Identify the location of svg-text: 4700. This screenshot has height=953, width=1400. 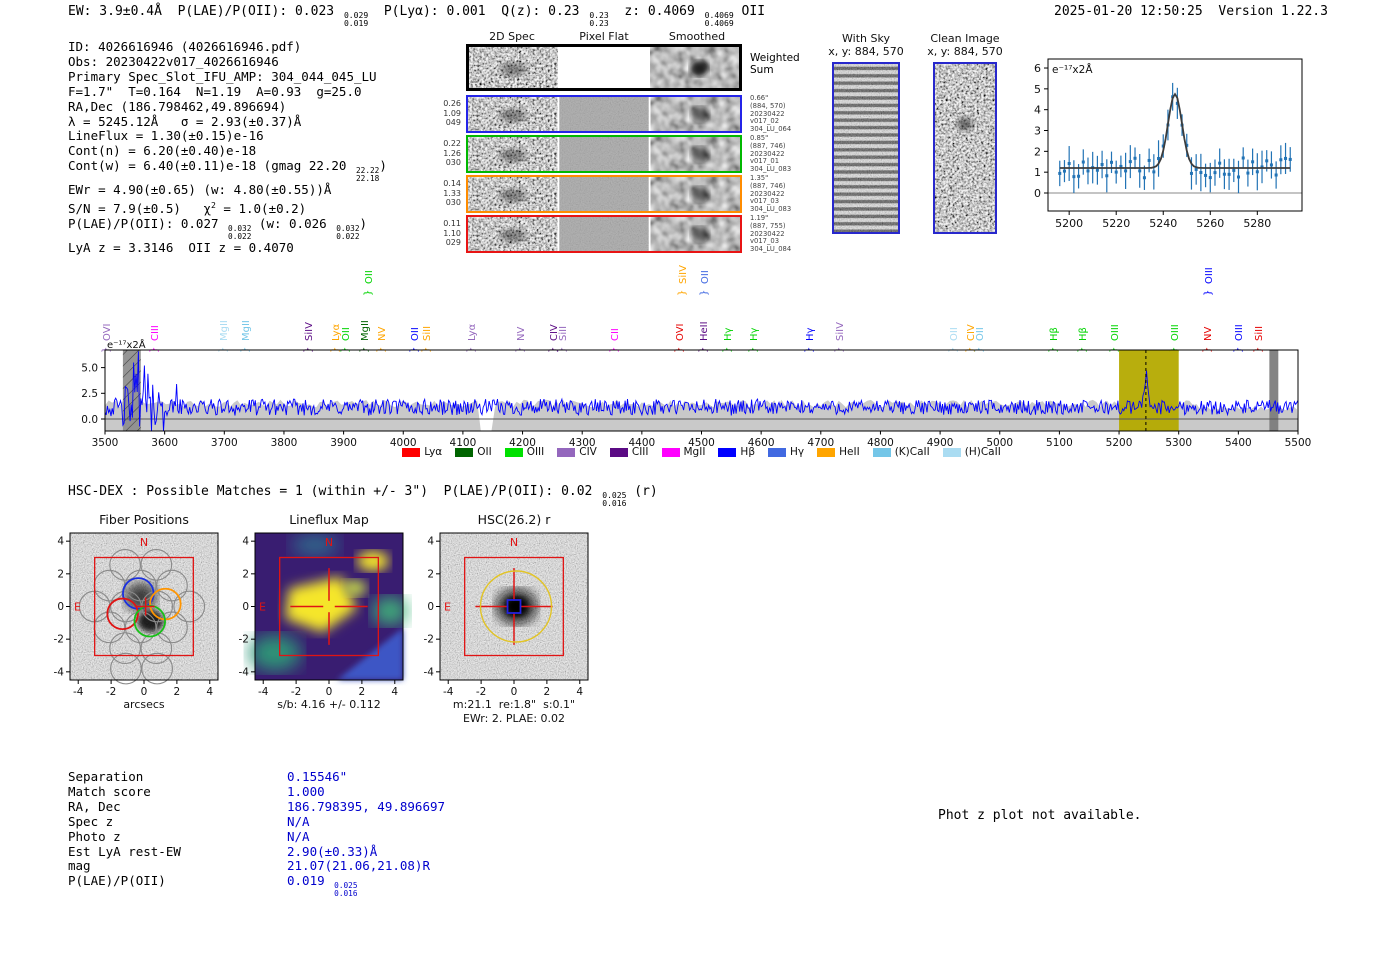
(820, 443).